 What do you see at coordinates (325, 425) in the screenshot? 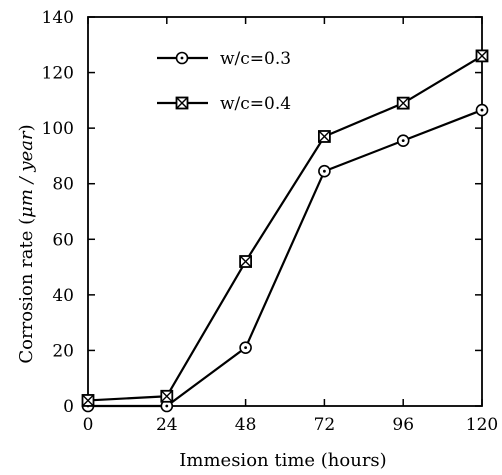
I see `x-tick-label: 72` at bounding box center [325, 425].